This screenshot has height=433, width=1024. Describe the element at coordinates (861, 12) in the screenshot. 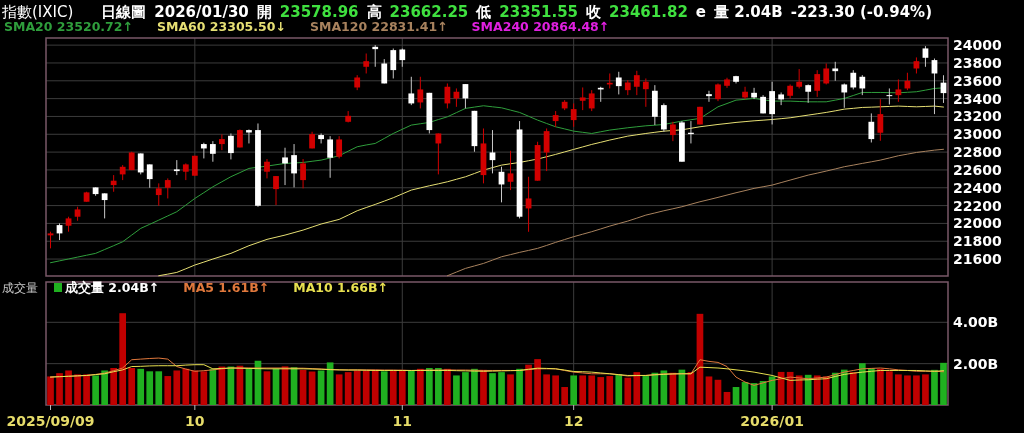

I see `text: -223.30 (-0.94%)` at that location.